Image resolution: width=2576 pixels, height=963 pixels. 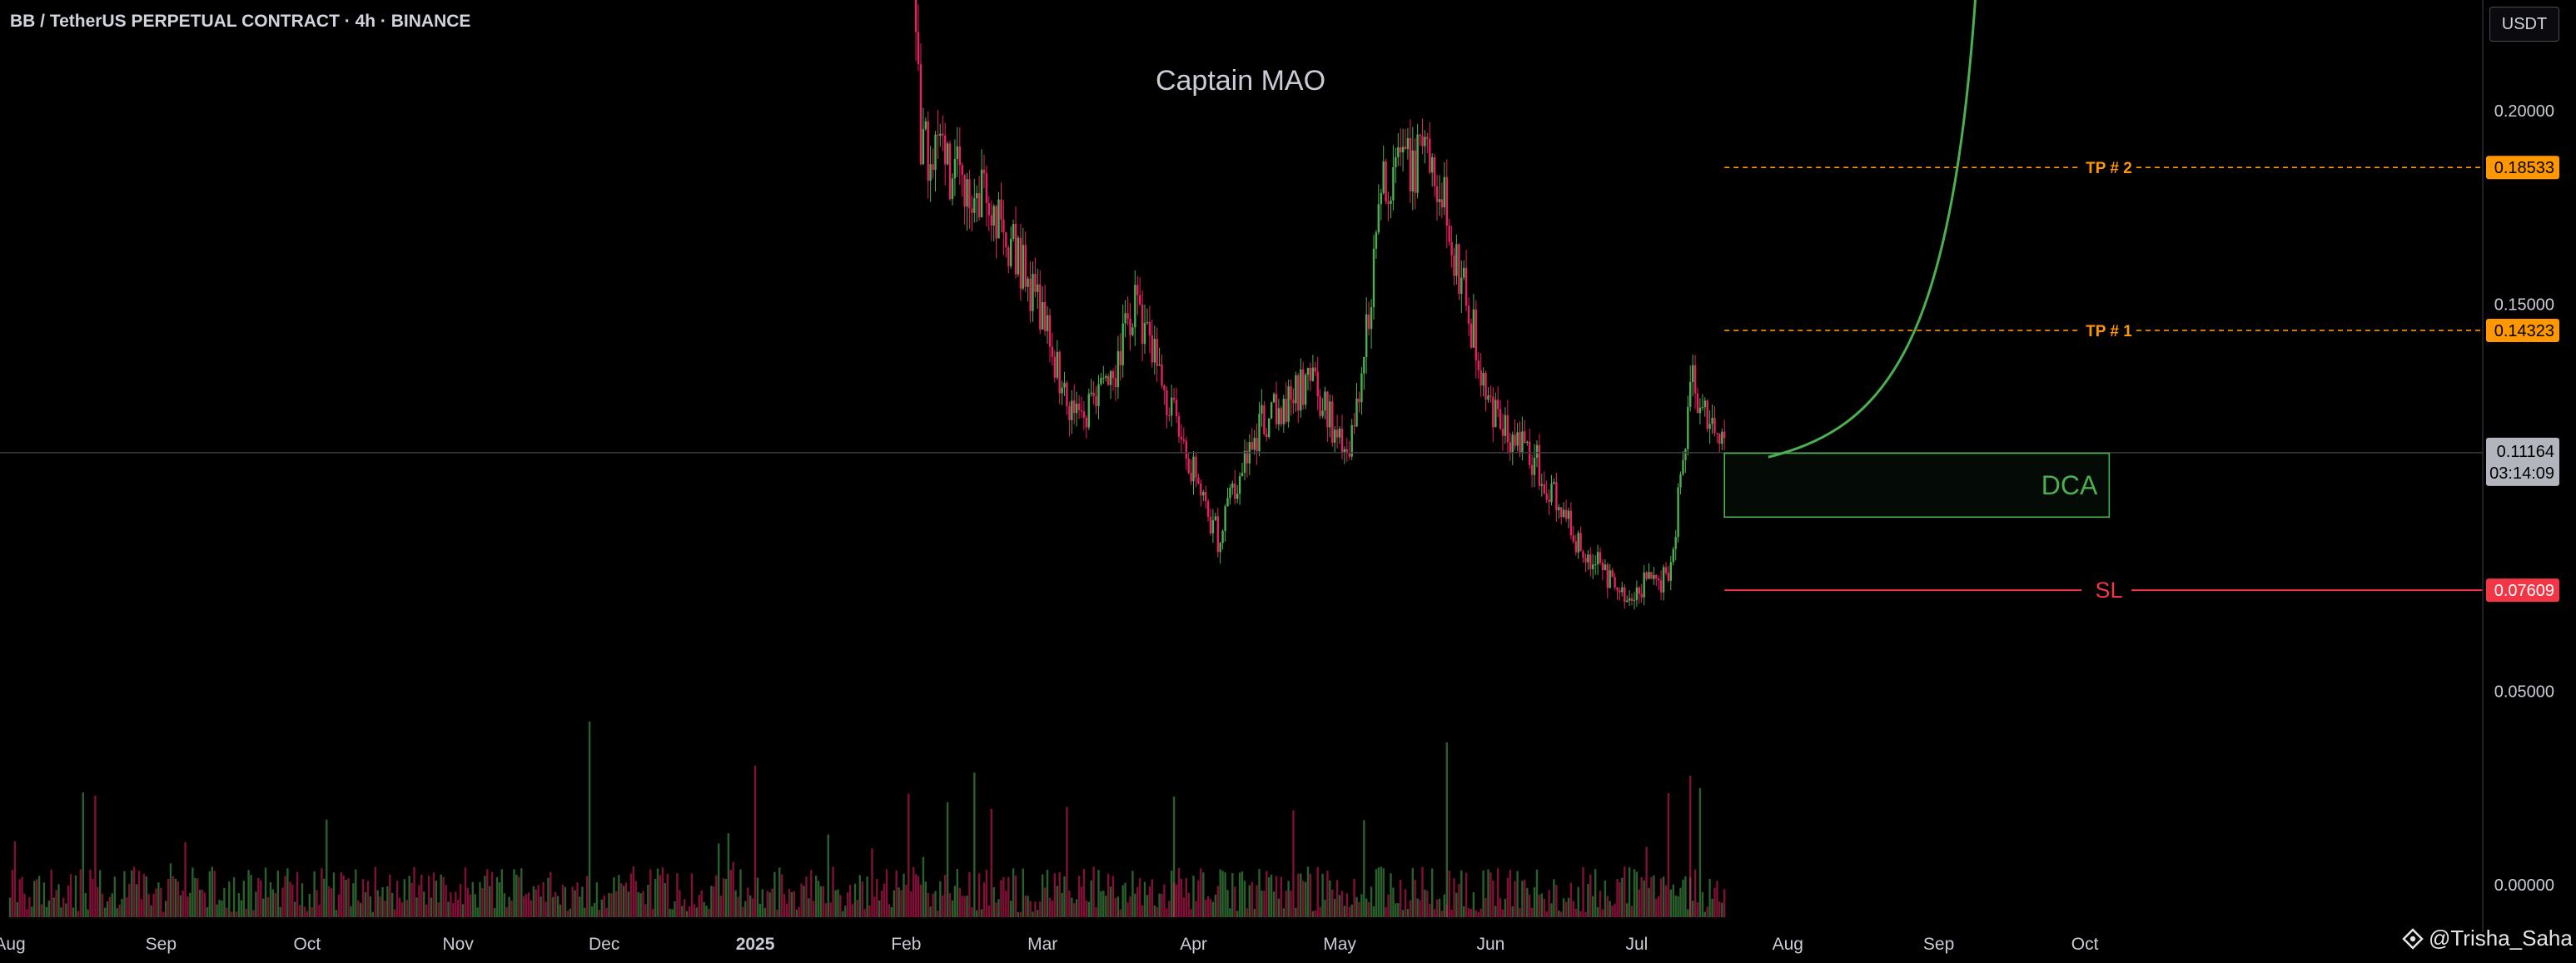 I want to click on tp-2-price-tag-text: 0.18533, so click(x=2524, y=168).